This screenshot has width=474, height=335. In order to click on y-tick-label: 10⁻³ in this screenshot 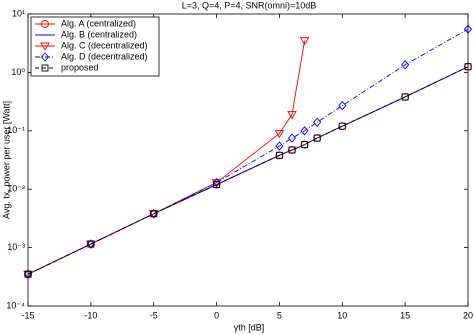, I will do `click(16, 247)`.